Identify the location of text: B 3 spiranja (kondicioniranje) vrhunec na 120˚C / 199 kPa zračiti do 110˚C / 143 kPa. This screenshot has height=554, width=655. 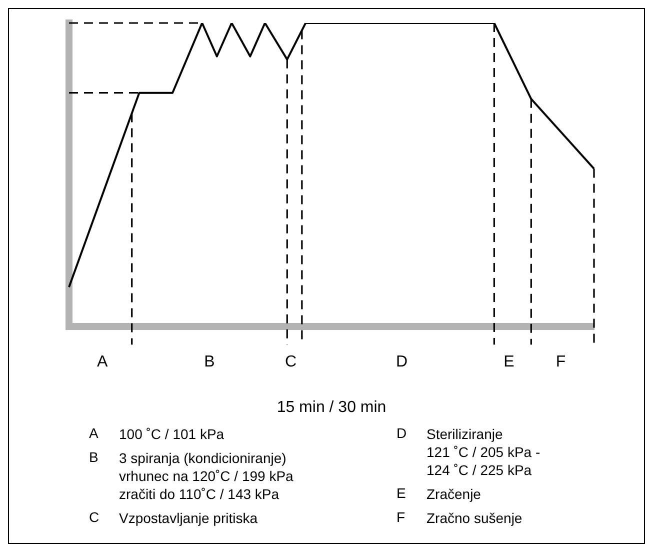
(191, 475).